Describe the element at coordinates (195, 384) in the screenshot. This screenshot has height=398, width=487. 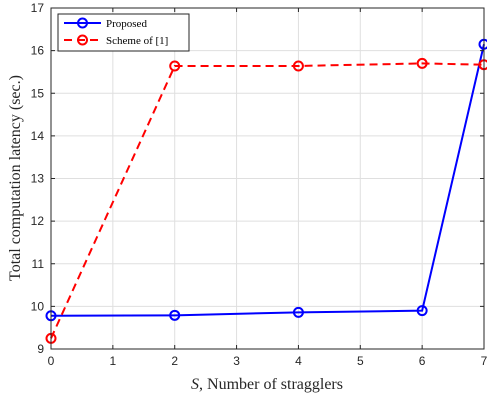
I see `x-axis-variable: S` at that location.